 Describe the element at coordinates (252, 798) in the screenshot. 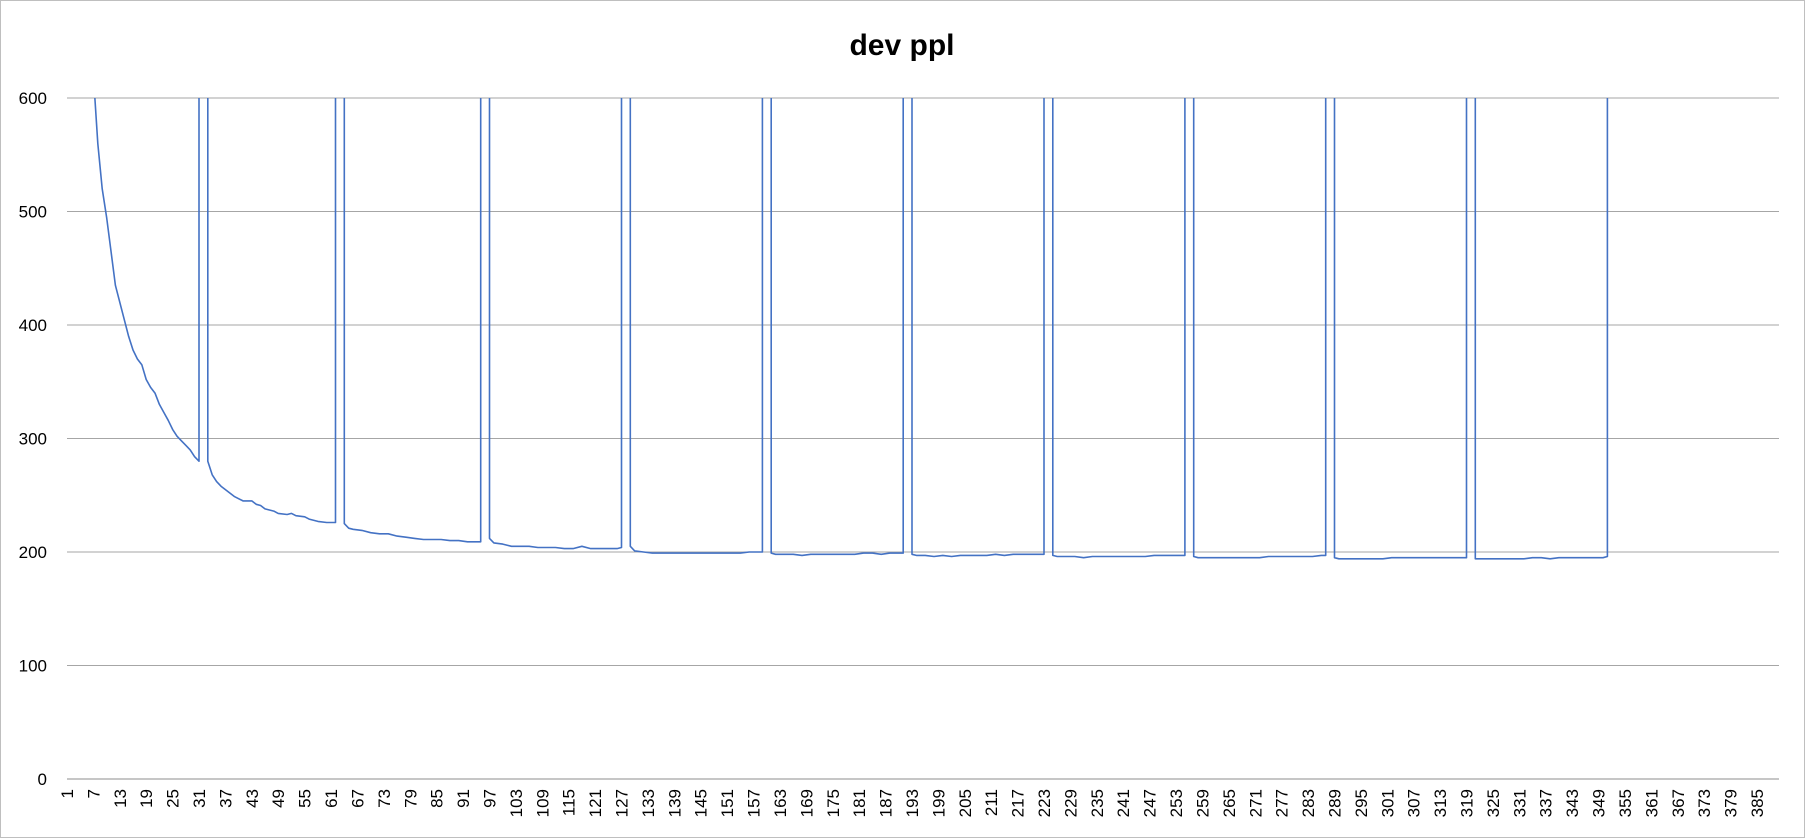

I see `x-tick-label: 43` at that location.